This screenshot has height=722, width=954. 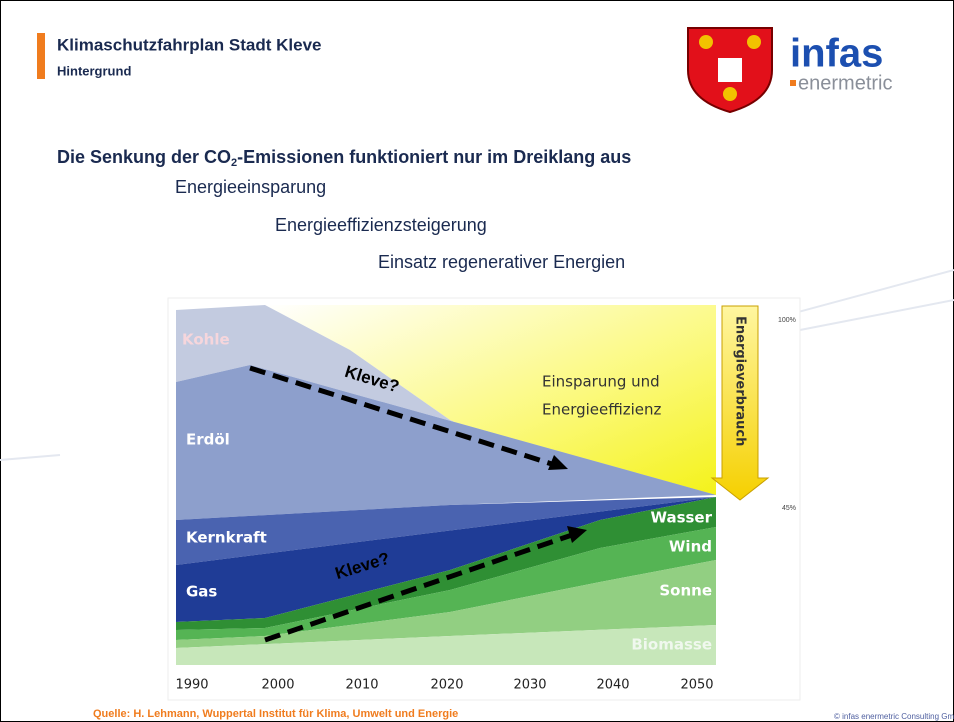 What do you see at coordinates (671, 645) in the screenshot?
I see `area-label: Biomasse` at bounding box center [671, 645].